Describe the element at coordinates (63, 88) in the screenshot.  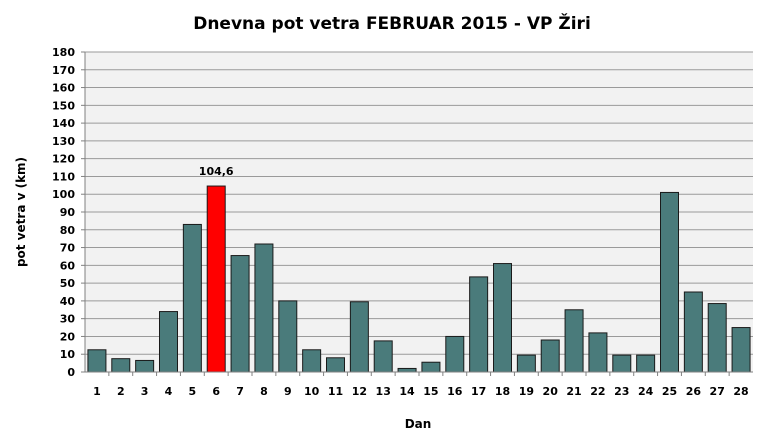
I see `y-tick-label: 160` at that location.